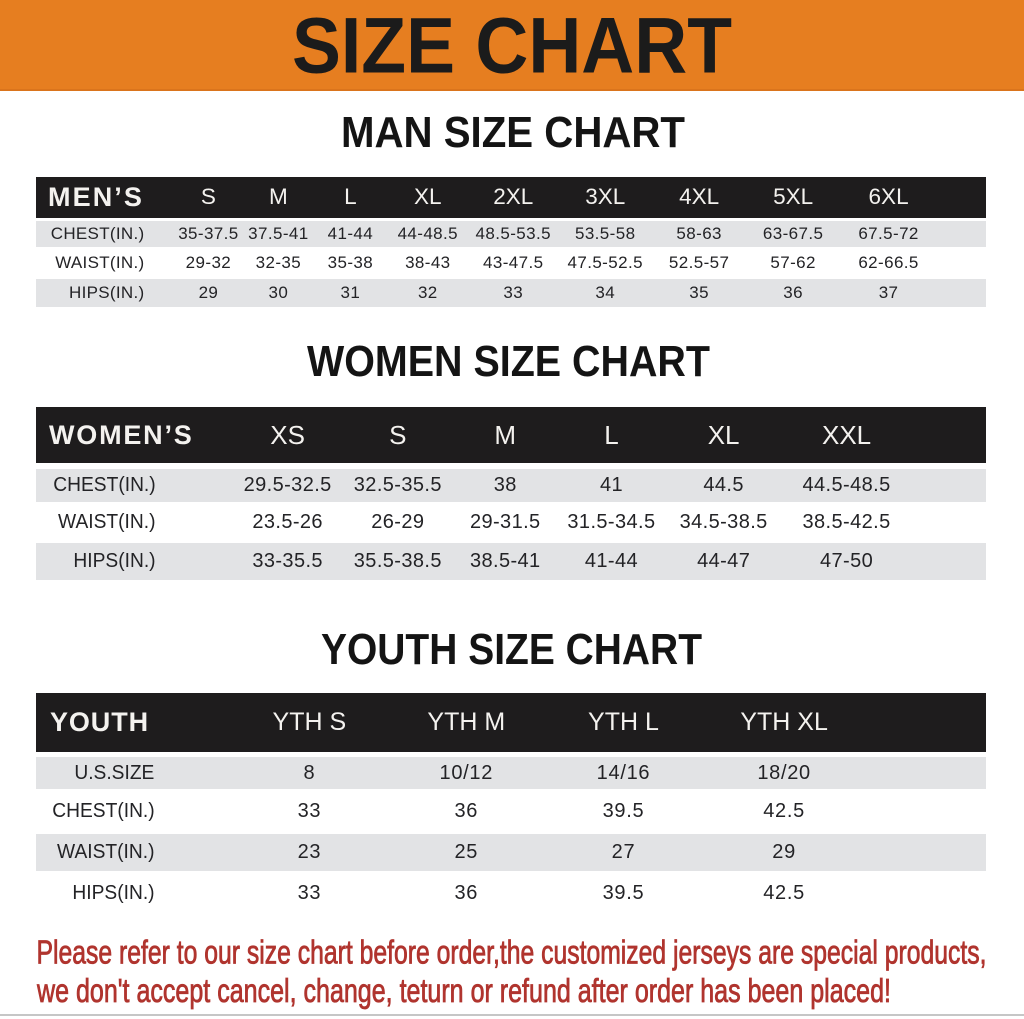 The width and height of the screenshot is (1024, 1019). I want to click on svg-text: MAN SIZE CHART, so click(513, 132).